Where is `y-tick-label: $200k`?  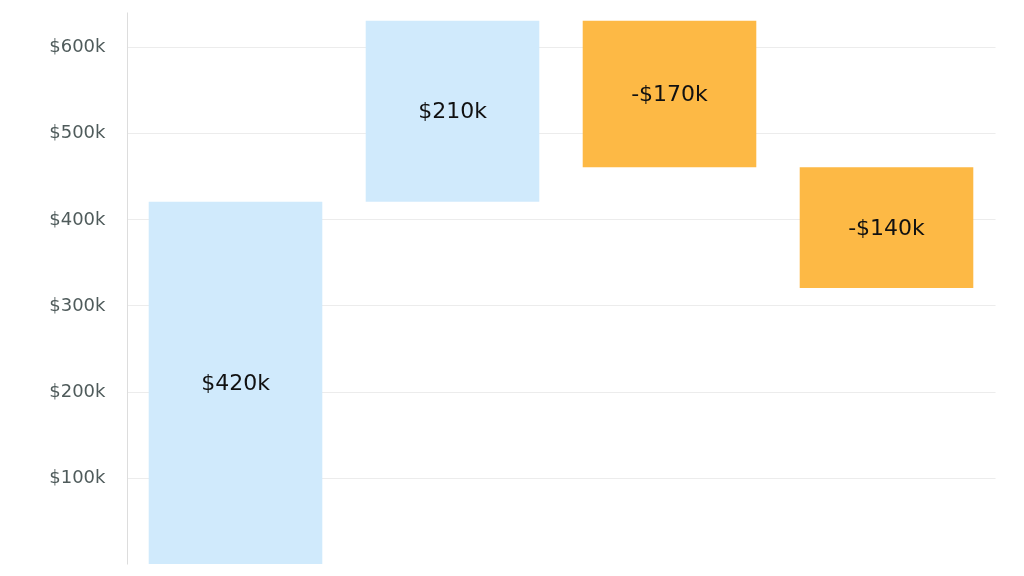
y-tick-label: $200k is located at coordinates (78, 390).